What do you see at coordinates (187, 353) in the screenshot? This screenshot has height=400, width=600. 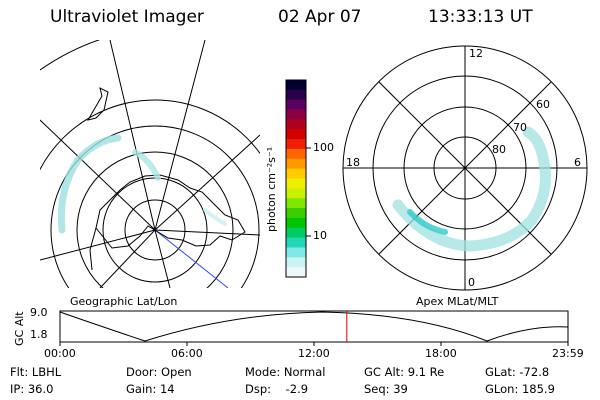 I see `time-tick-0600: 06:00` at bounding box center [187, 353].